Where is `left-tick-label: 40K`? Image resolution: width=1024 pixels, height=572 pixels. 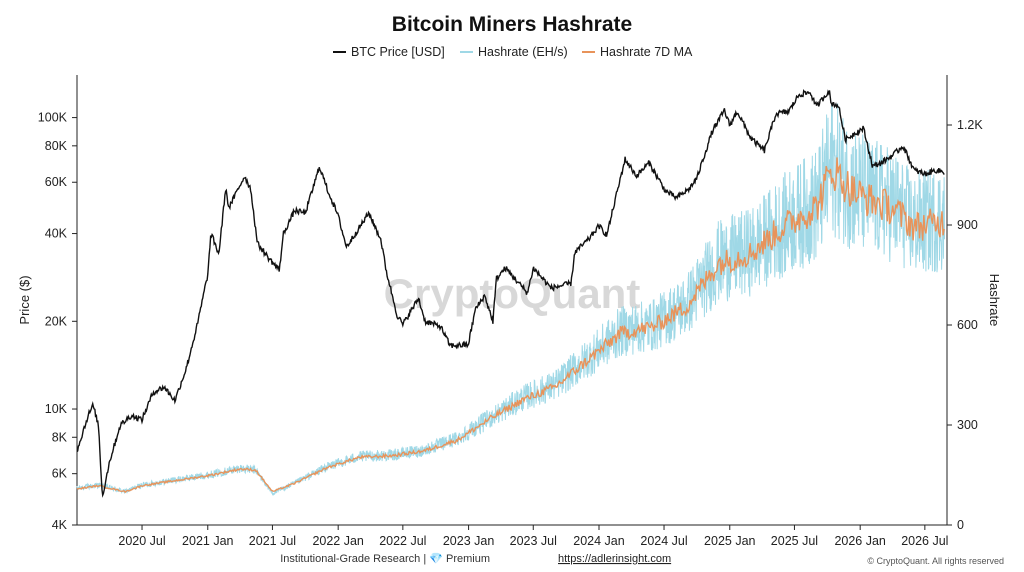
left-tick-label: 40K is located at coordinates (56, 234).